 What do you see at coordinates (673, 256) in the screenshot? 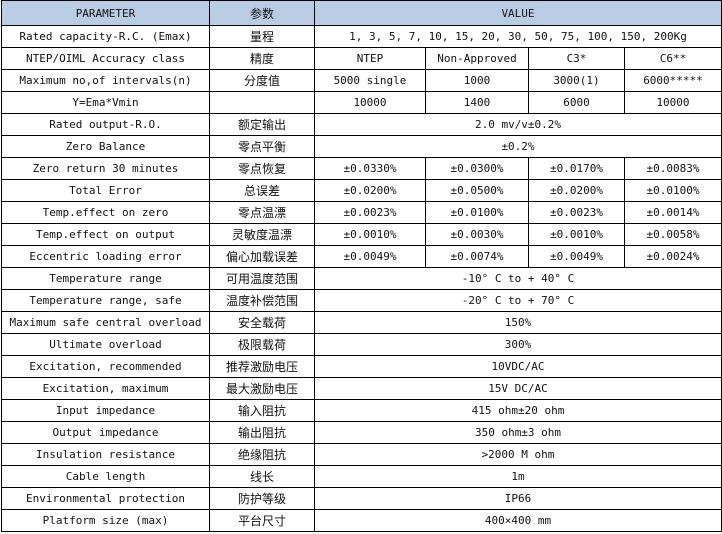
I see `value-cell: ±0.0024%` at bounding box center [673, 256].